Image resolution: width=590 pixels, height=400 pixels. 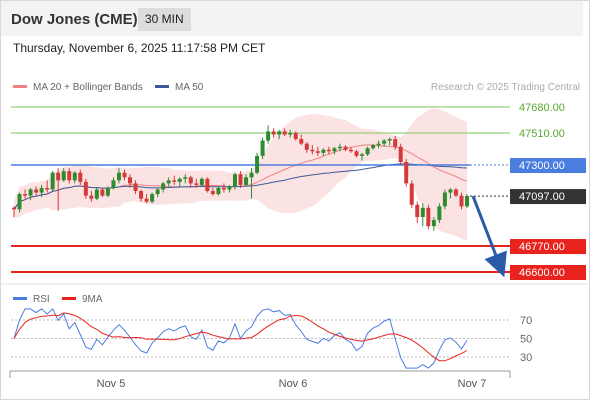 What do you see at coordinates (74, 19) in the screenshot?
I see `instrument-title: Dow Jones (CME)` at bounding box center [74, 19].